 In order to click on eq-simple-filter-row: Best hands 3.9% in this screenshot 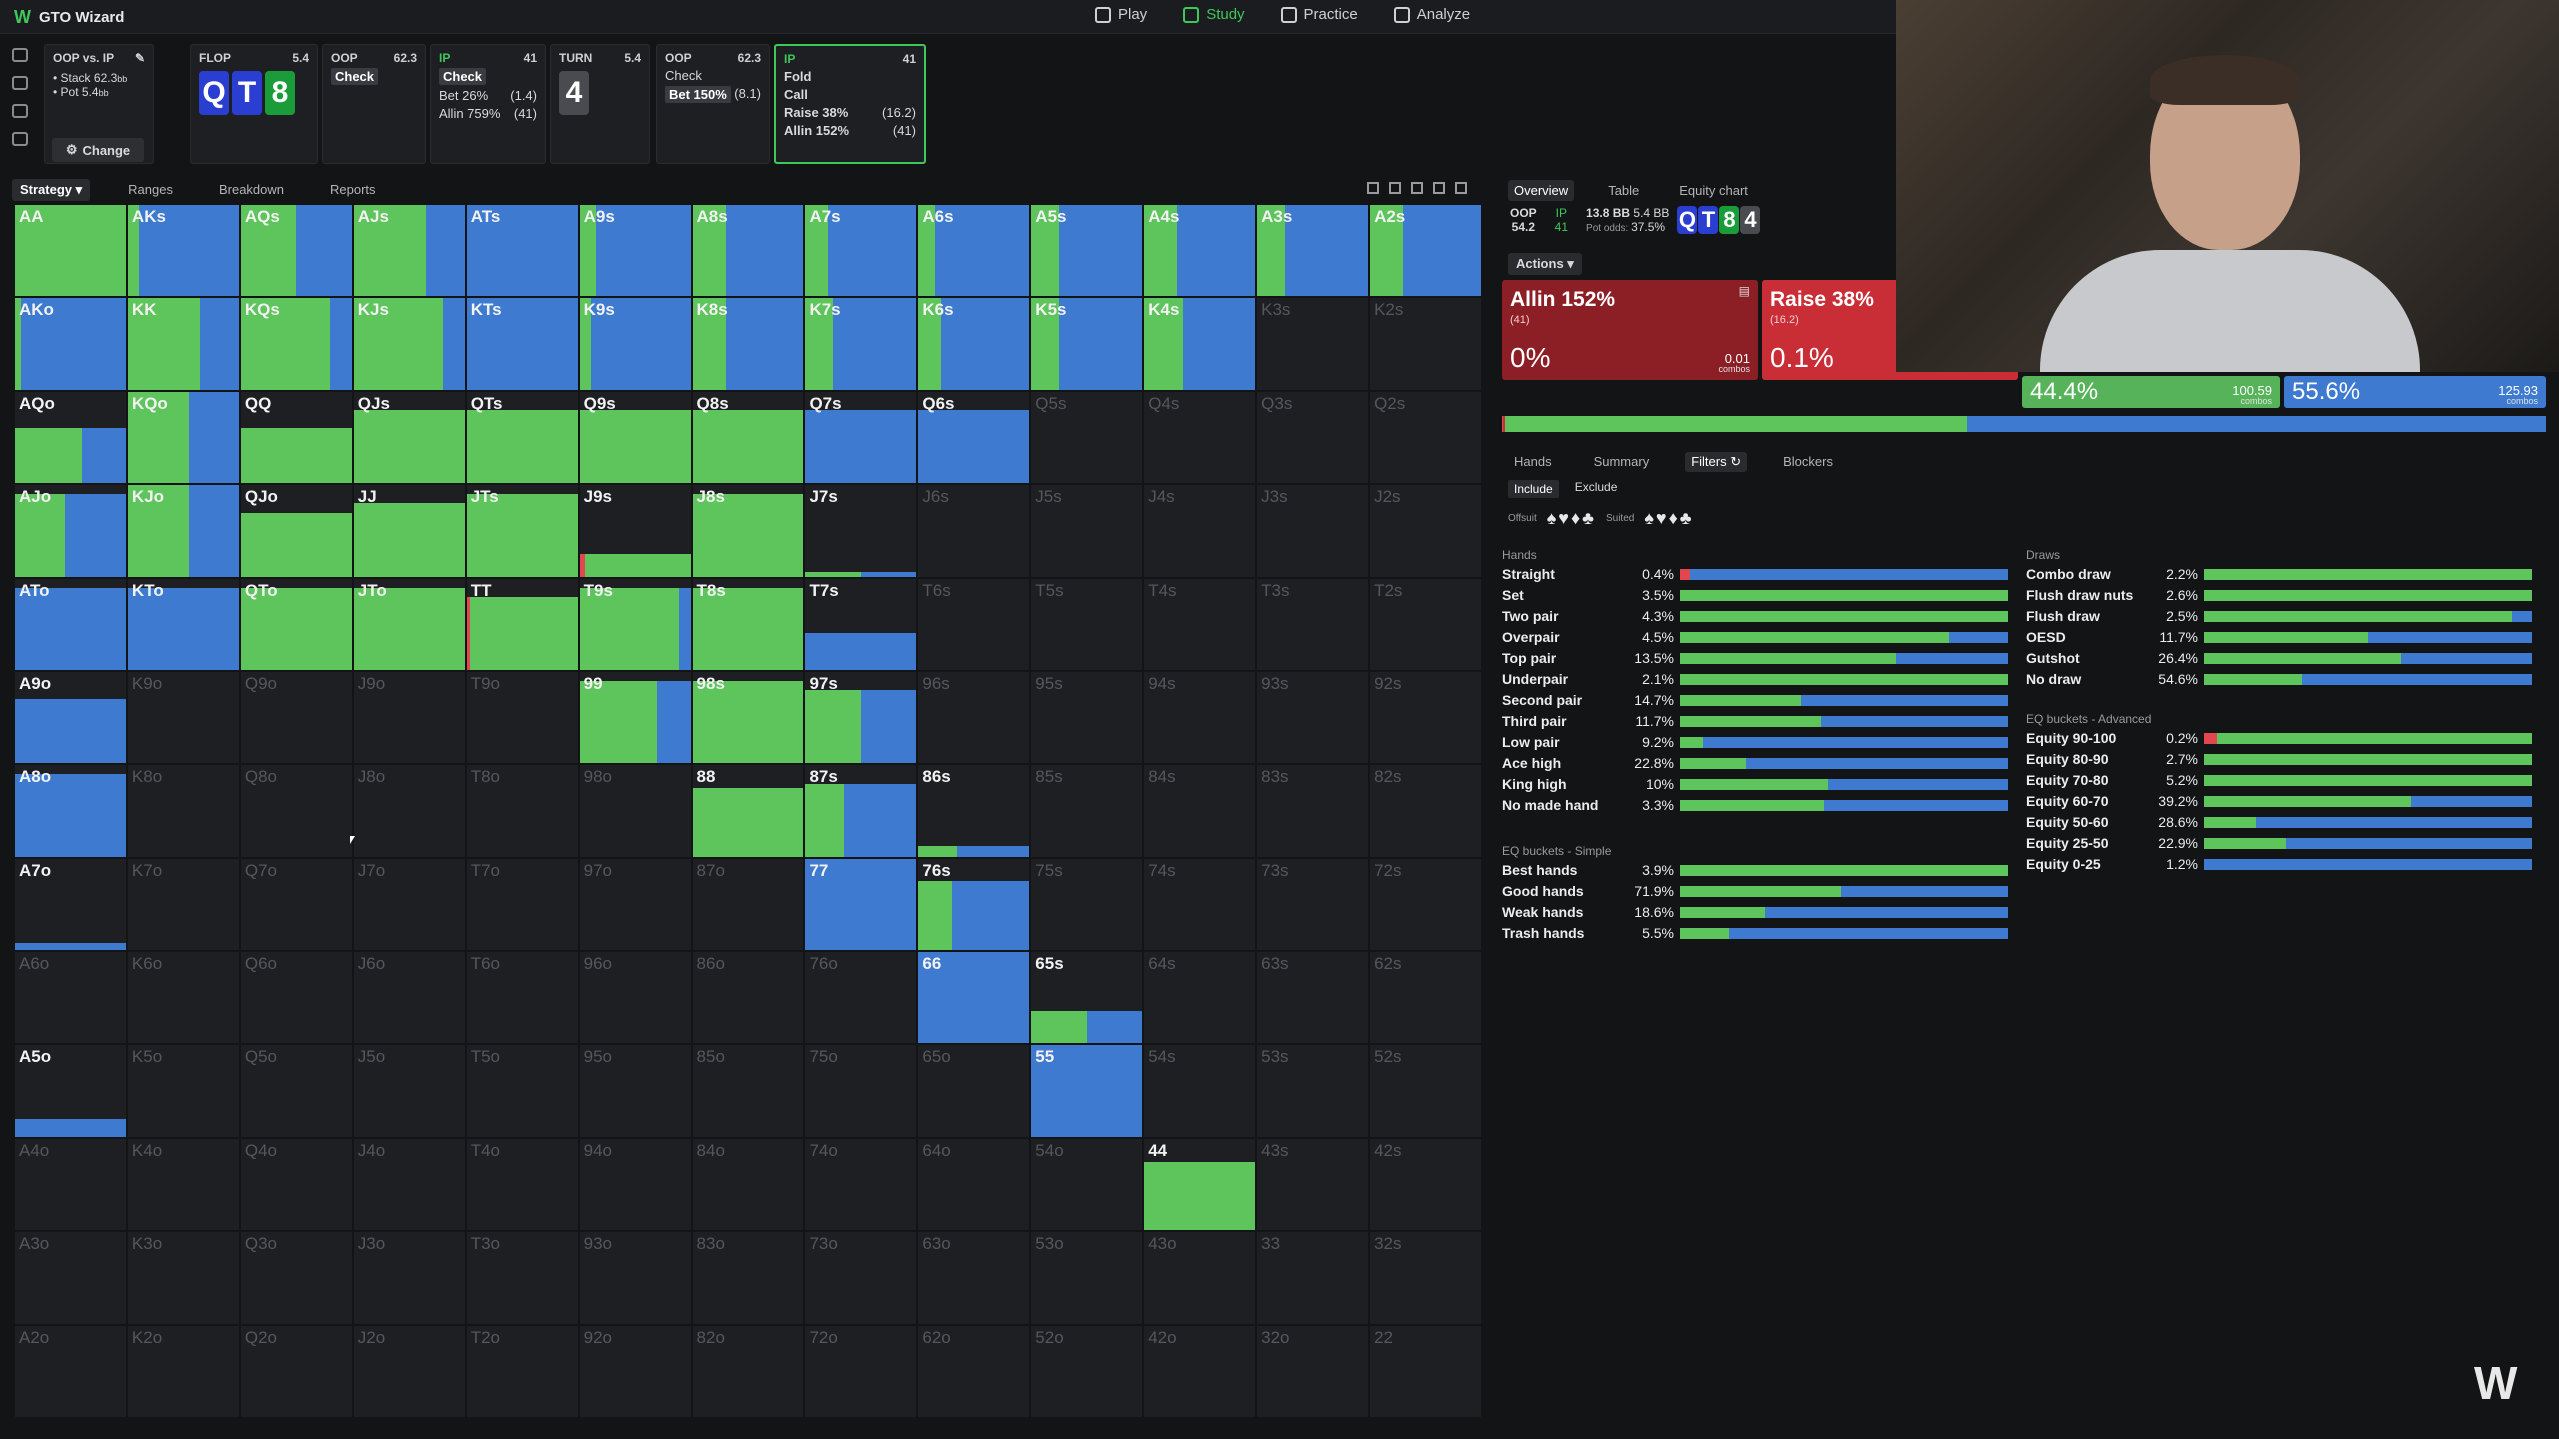, I will do `click(1755, 870)`.